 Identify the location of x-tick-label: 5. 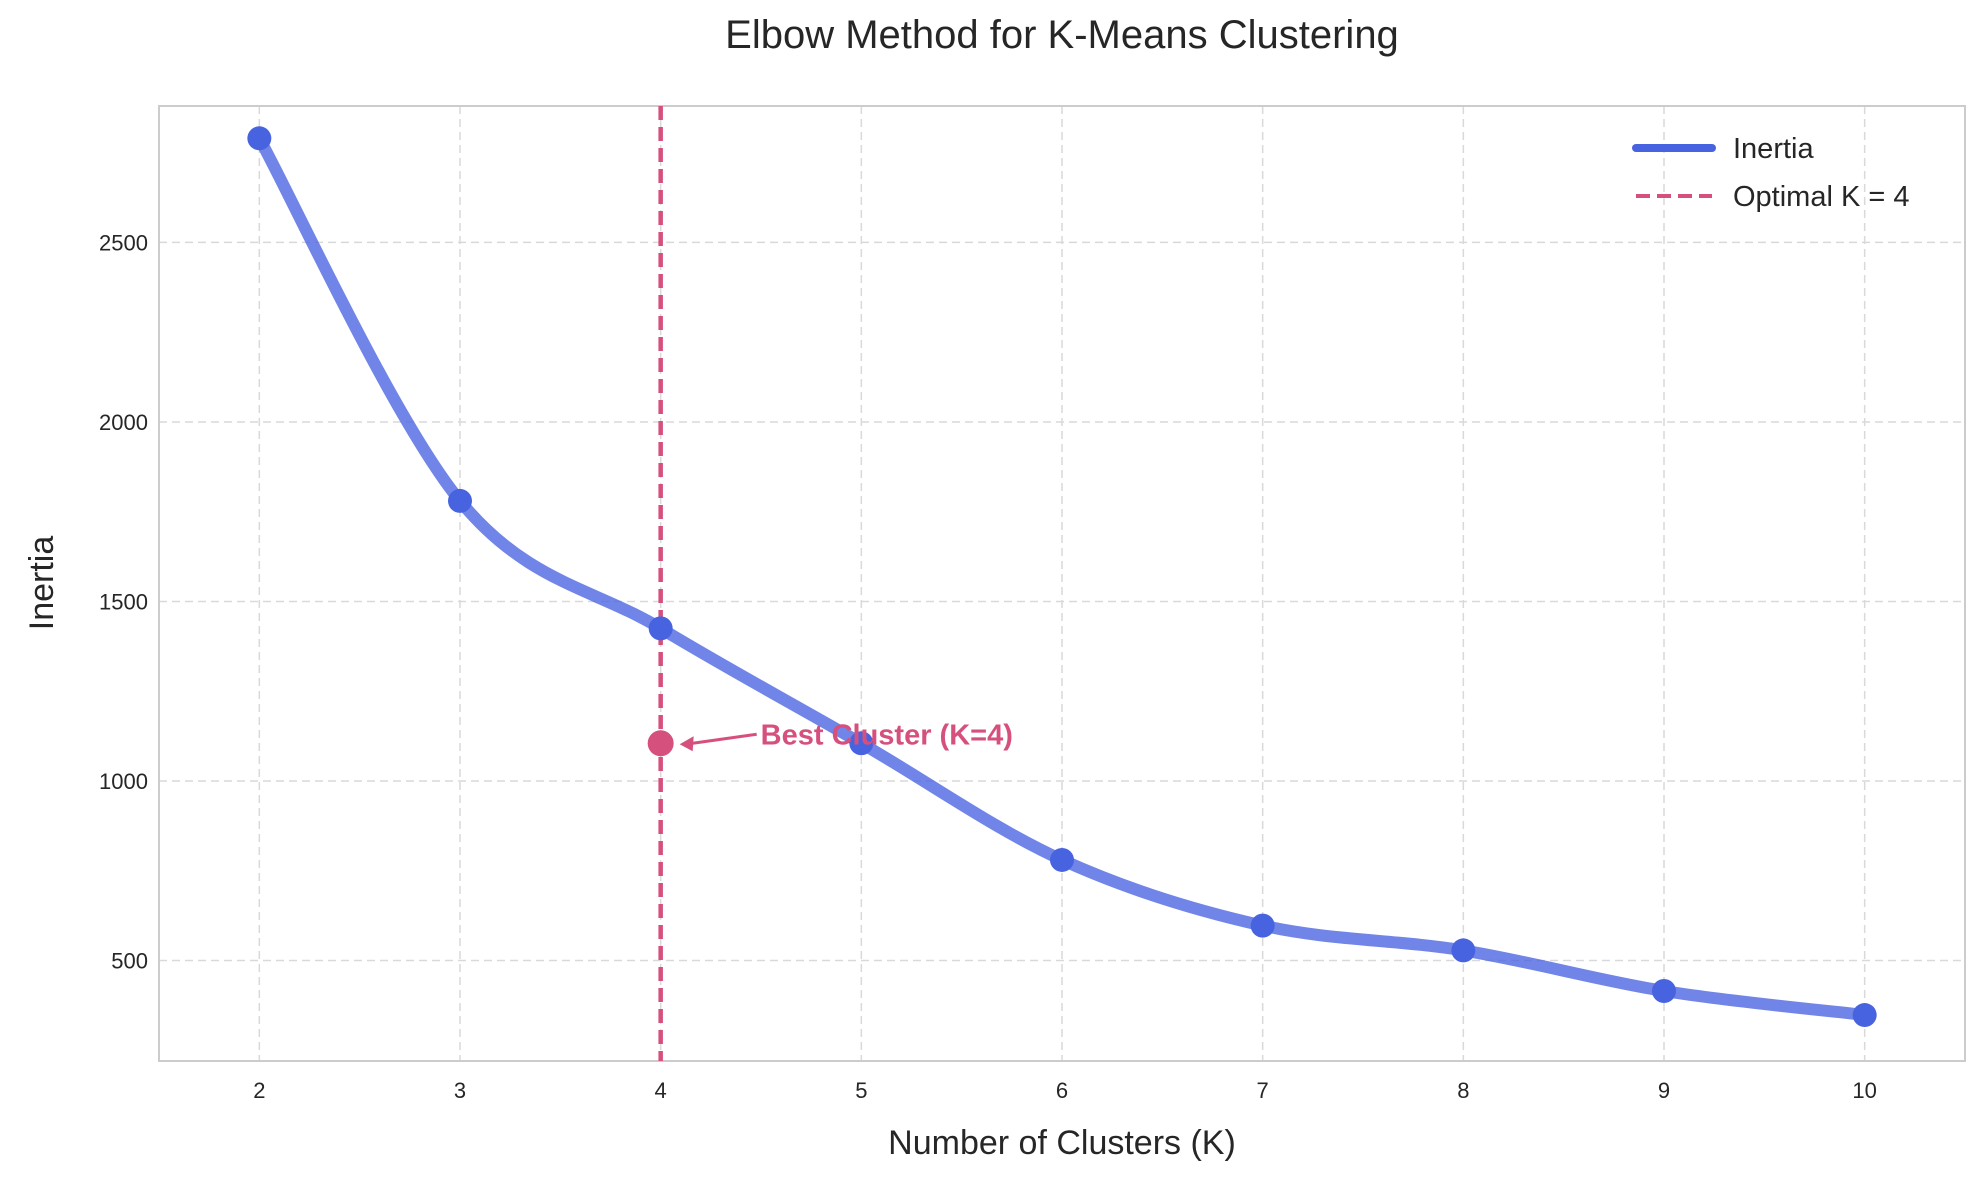
(861, 1090).